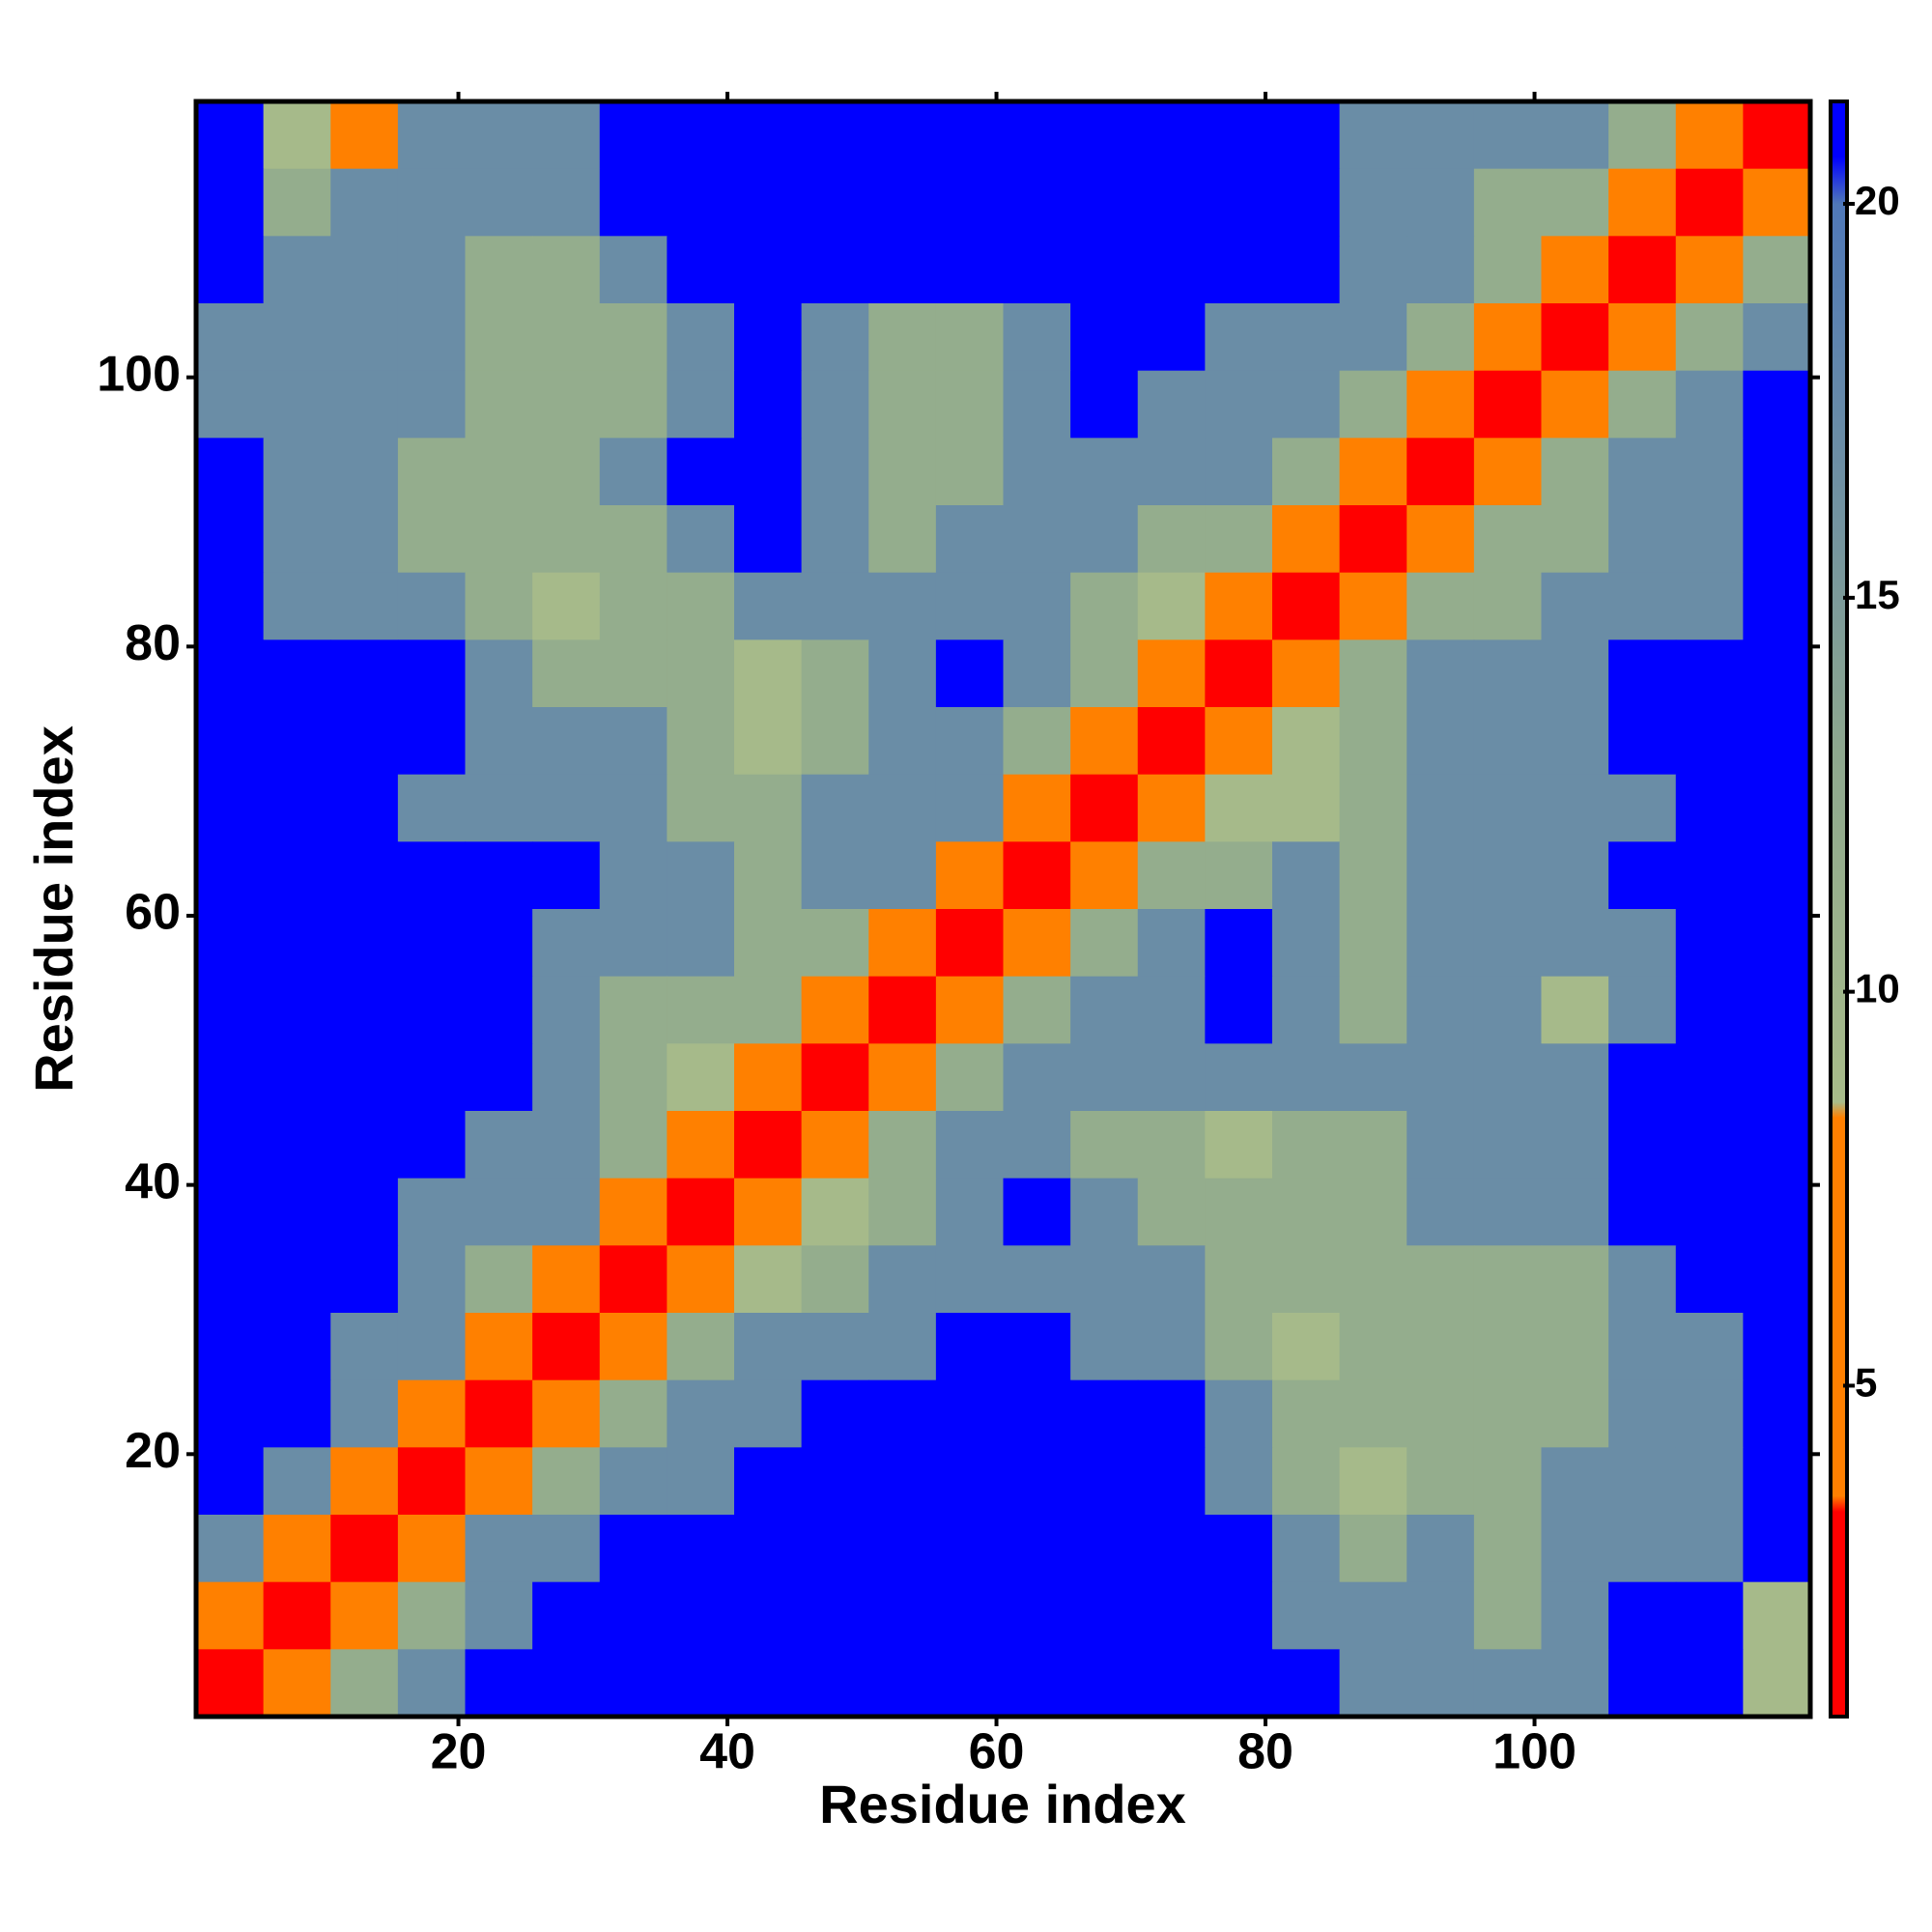 Image resolution: width=1932 pixels, height=1932 pixels. What do you see at coordinates (1534, 1752) in the screenshot?
I see `x-tick-label: 100` at bounding box center [1534, 1752].